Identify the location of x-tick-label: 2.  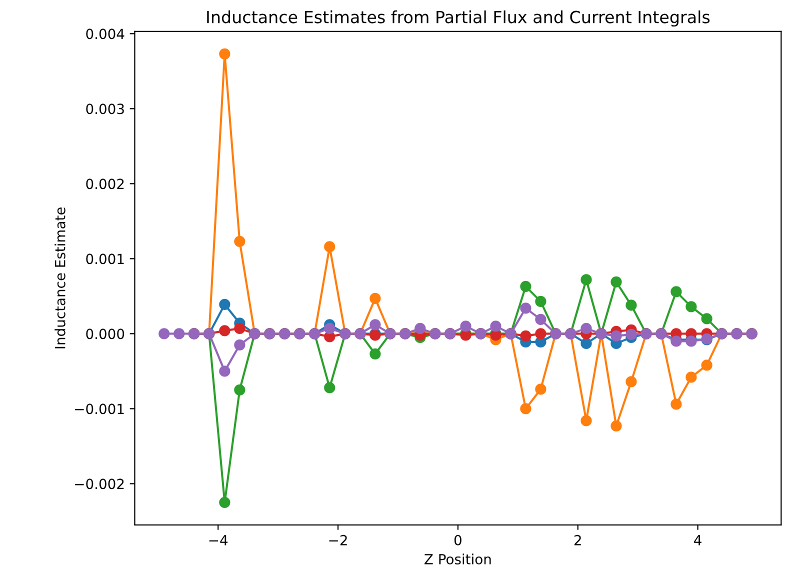
(577, 540).